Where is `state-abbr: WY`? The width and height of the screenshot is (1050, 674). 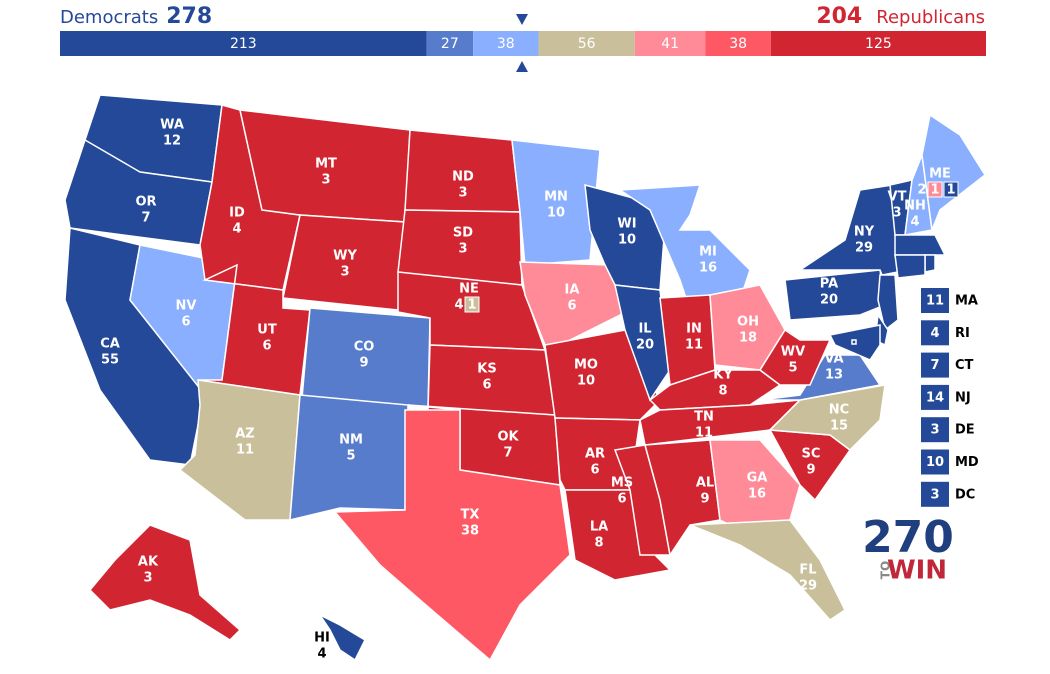
state-abbr: WY is located at coordinates (345, 256).